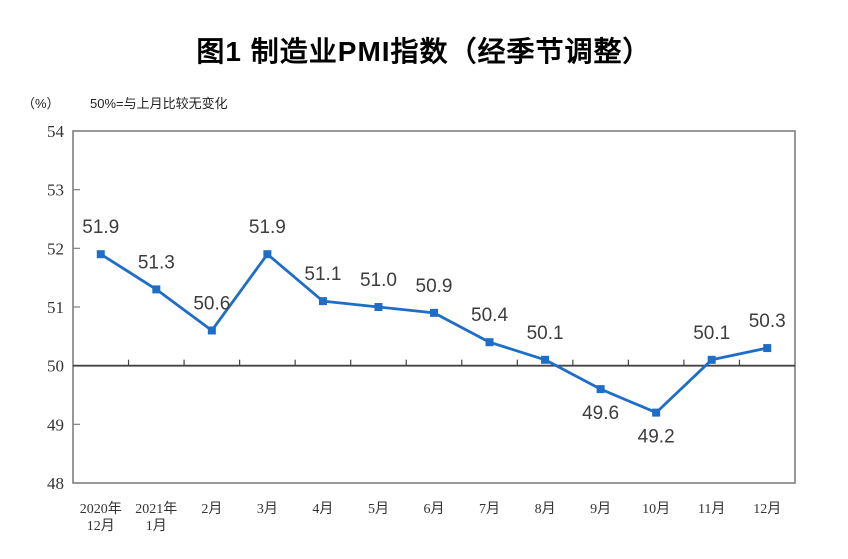  What do you see at coordinates (424, 51) in the screenshot?
I see `chart-title: 图1 制造业PMI指数（经季节调整）` at bounding box center [424, 51].